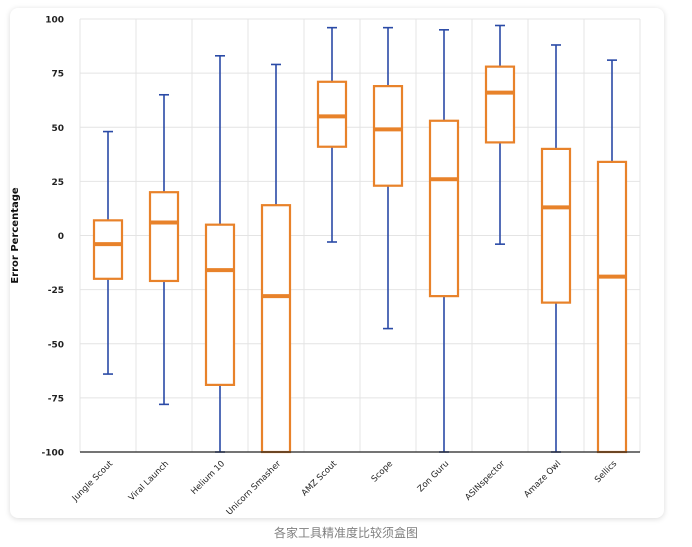 The height and width of the screenshot is (547, 692). I want to click on x-tick-label: Zon Guru, so click(433, 476).